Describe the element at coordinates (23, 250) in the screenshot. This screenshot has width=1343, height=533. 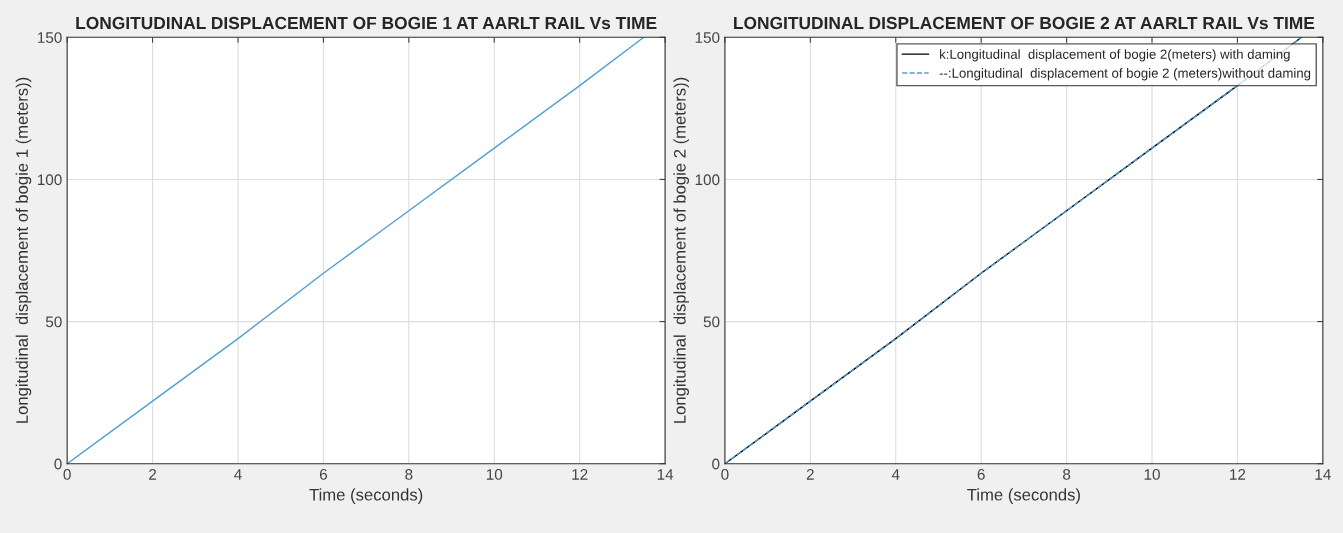
I see `y-axis-title: Longitudinal displacement of bogie 1 (meters))` at that location.